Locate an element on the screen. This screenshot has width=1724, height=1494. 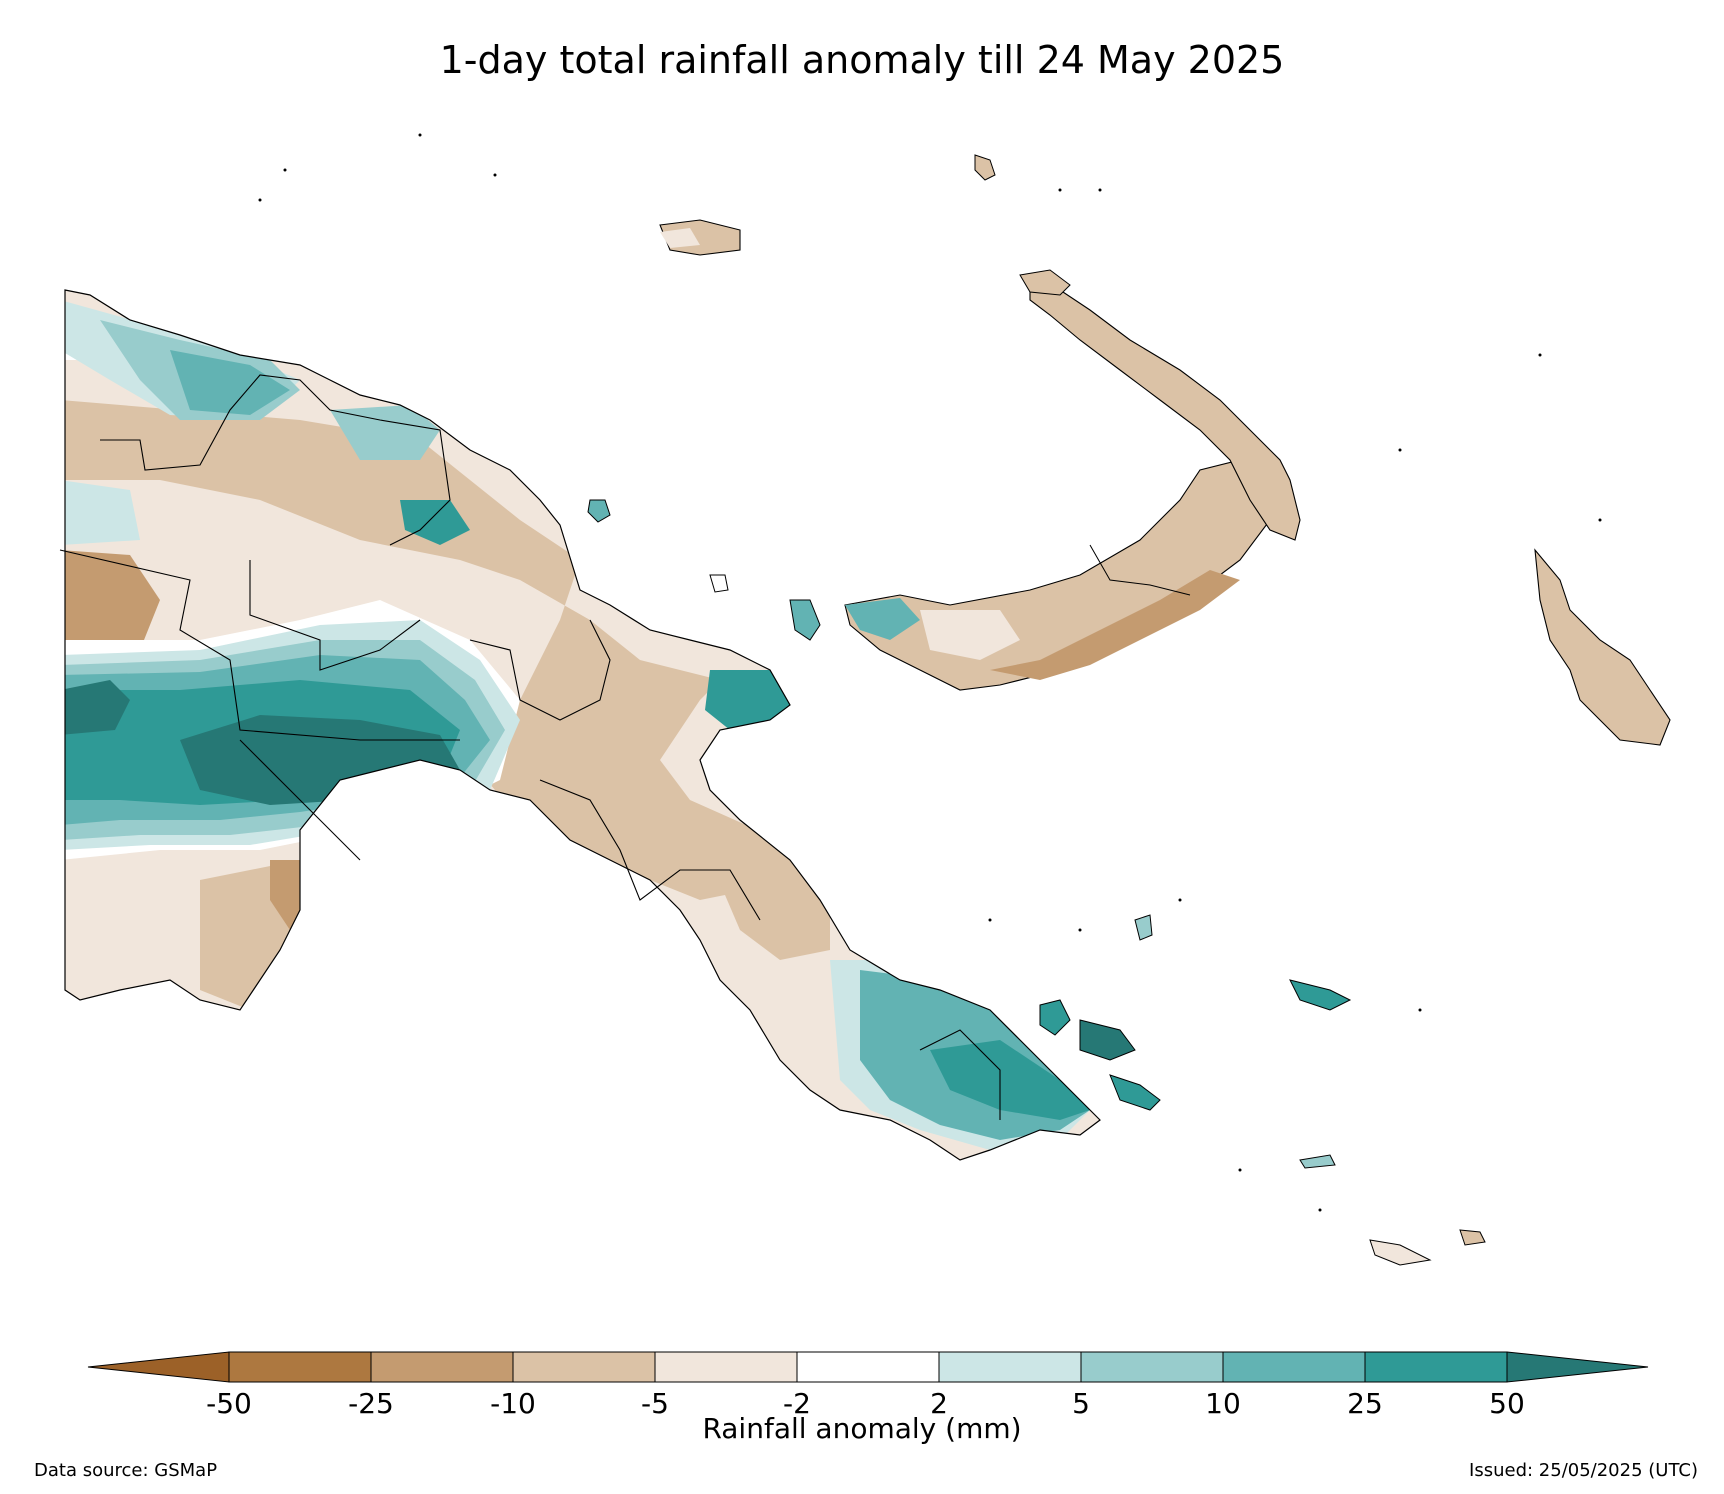
new-britain-island is located at coordinates (1062, 575).